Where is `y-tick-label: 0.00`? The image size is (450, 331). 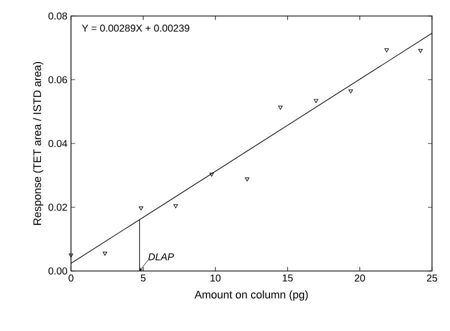 y-tick-label: 0.00 is located at coordinates (58, 271).